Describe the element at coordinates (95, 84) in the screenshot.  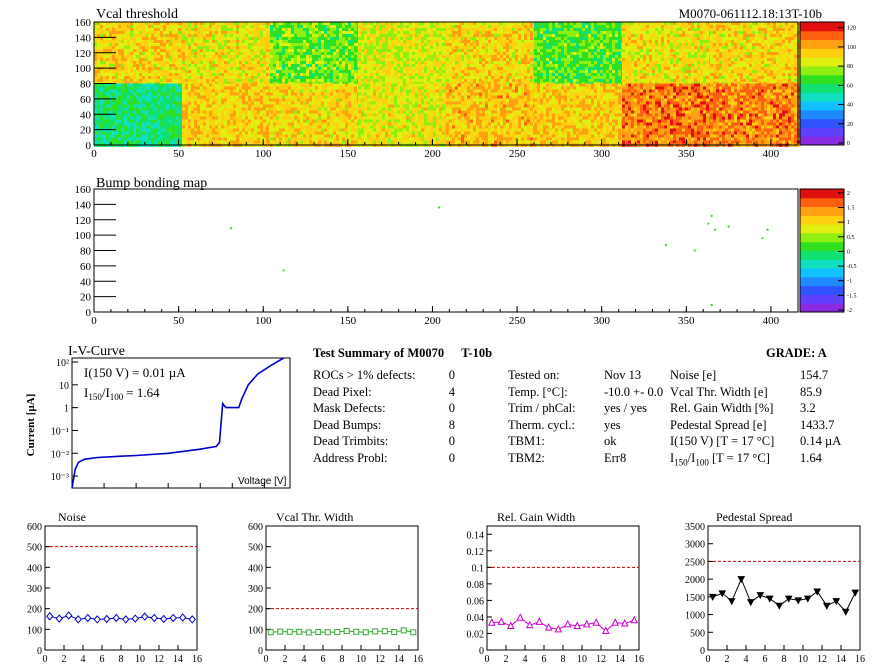
I see `vcal-y-axis: 0 20 40 60 80 100 120 140 160` at that location.